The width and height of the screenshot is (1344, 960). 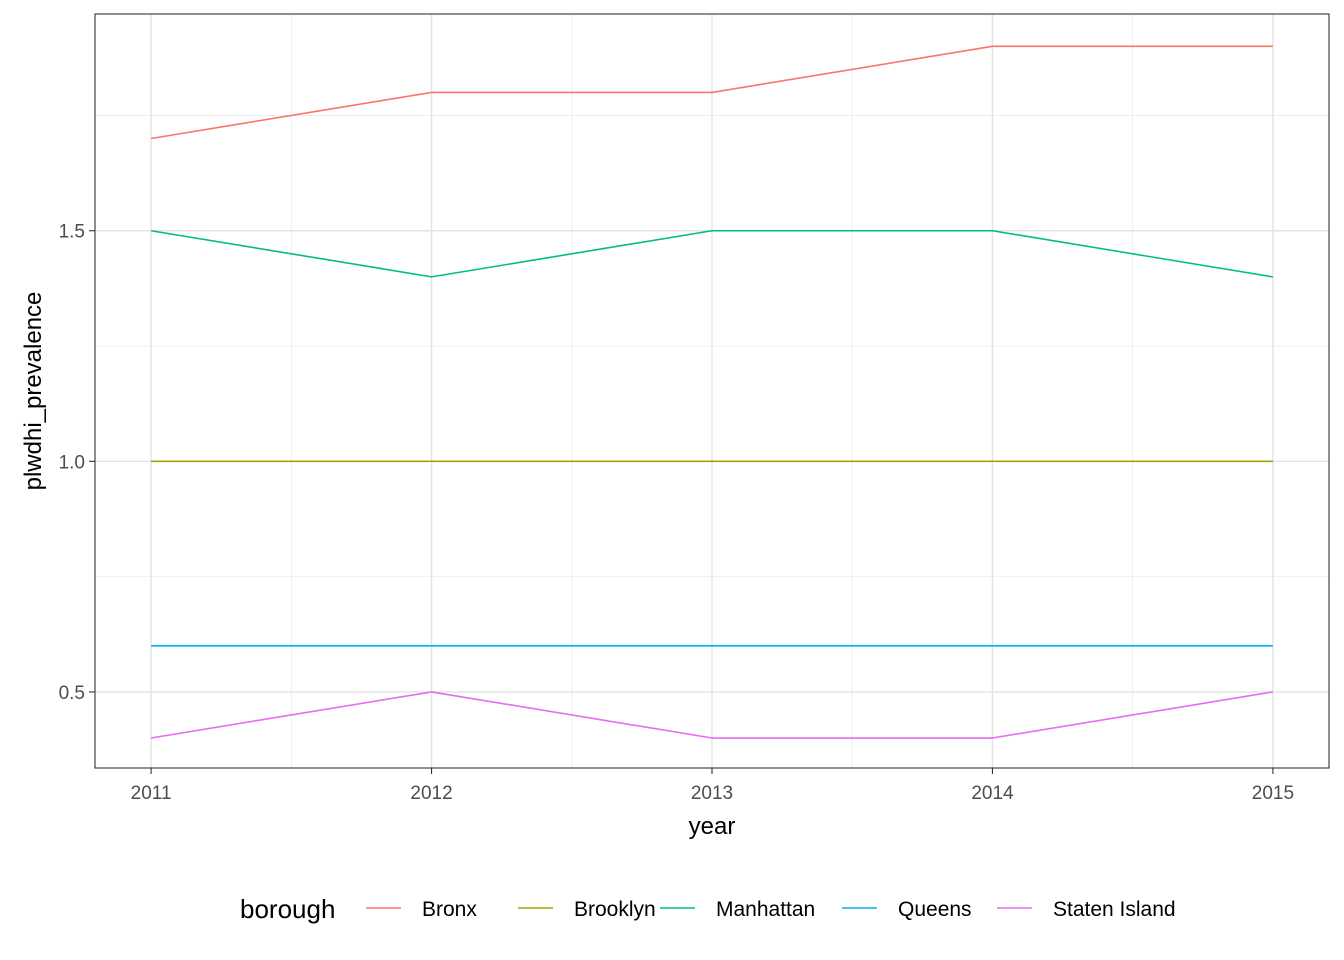 What do you see at coordinates (712, 793) in the screenshot?
I see `x-tick-label: 2013` at bounding box center [712, 793].